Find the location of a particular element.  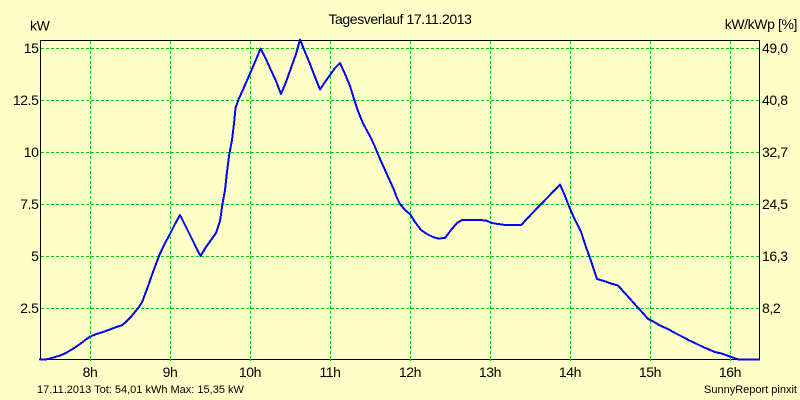

svg-text: 9h is located at coordinates (170, 372).